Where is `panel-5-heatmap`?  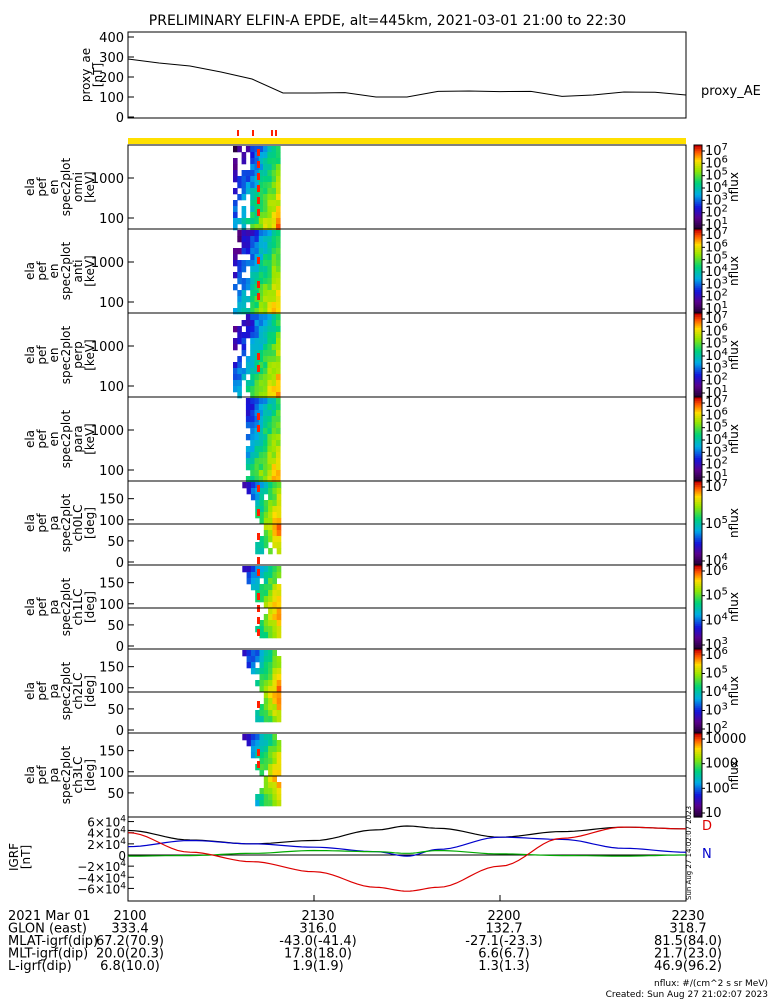 panel-5-heatmap is located at coordinates (262, 523).